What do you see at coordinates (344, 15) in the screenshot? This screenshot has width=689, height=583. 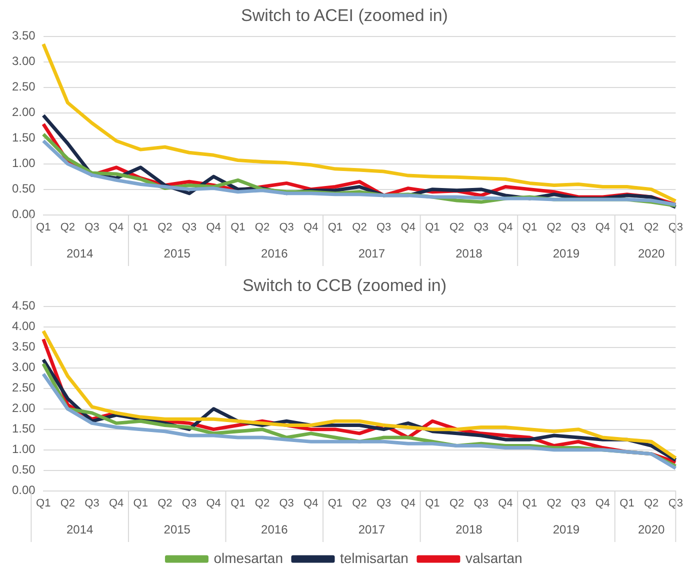 I see `chart-title: Switch to ACEI (zoomed in)` at bounding box center [344, 15].